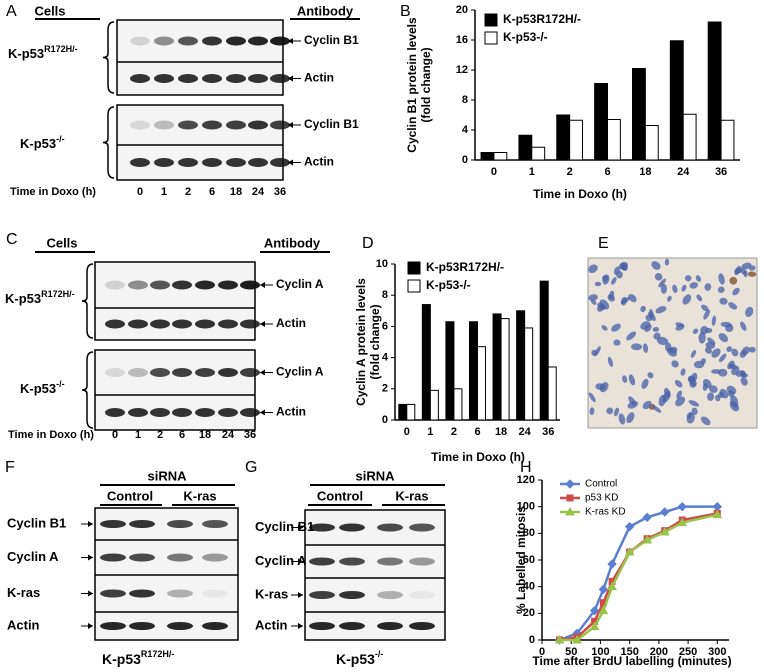 This screenshot has width=764, height=672. What do you see at coordinates (659, 652) in the screenshot?
I see `x-tick-label: 200` at bounding box center [659, 652].